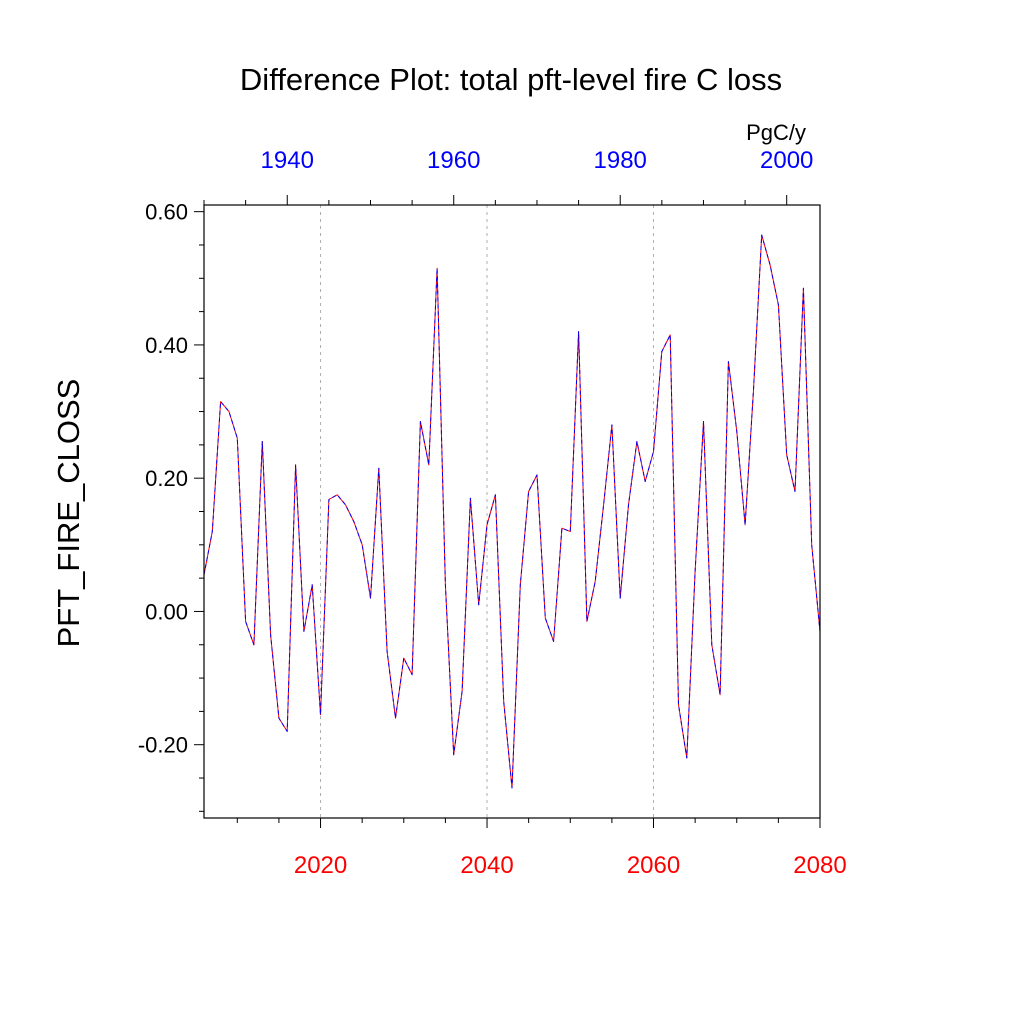  What do you see at coordinates (620, 160) in the screenshot?
I see `top-tick-label: 1980` at bounding box center [620, 160].